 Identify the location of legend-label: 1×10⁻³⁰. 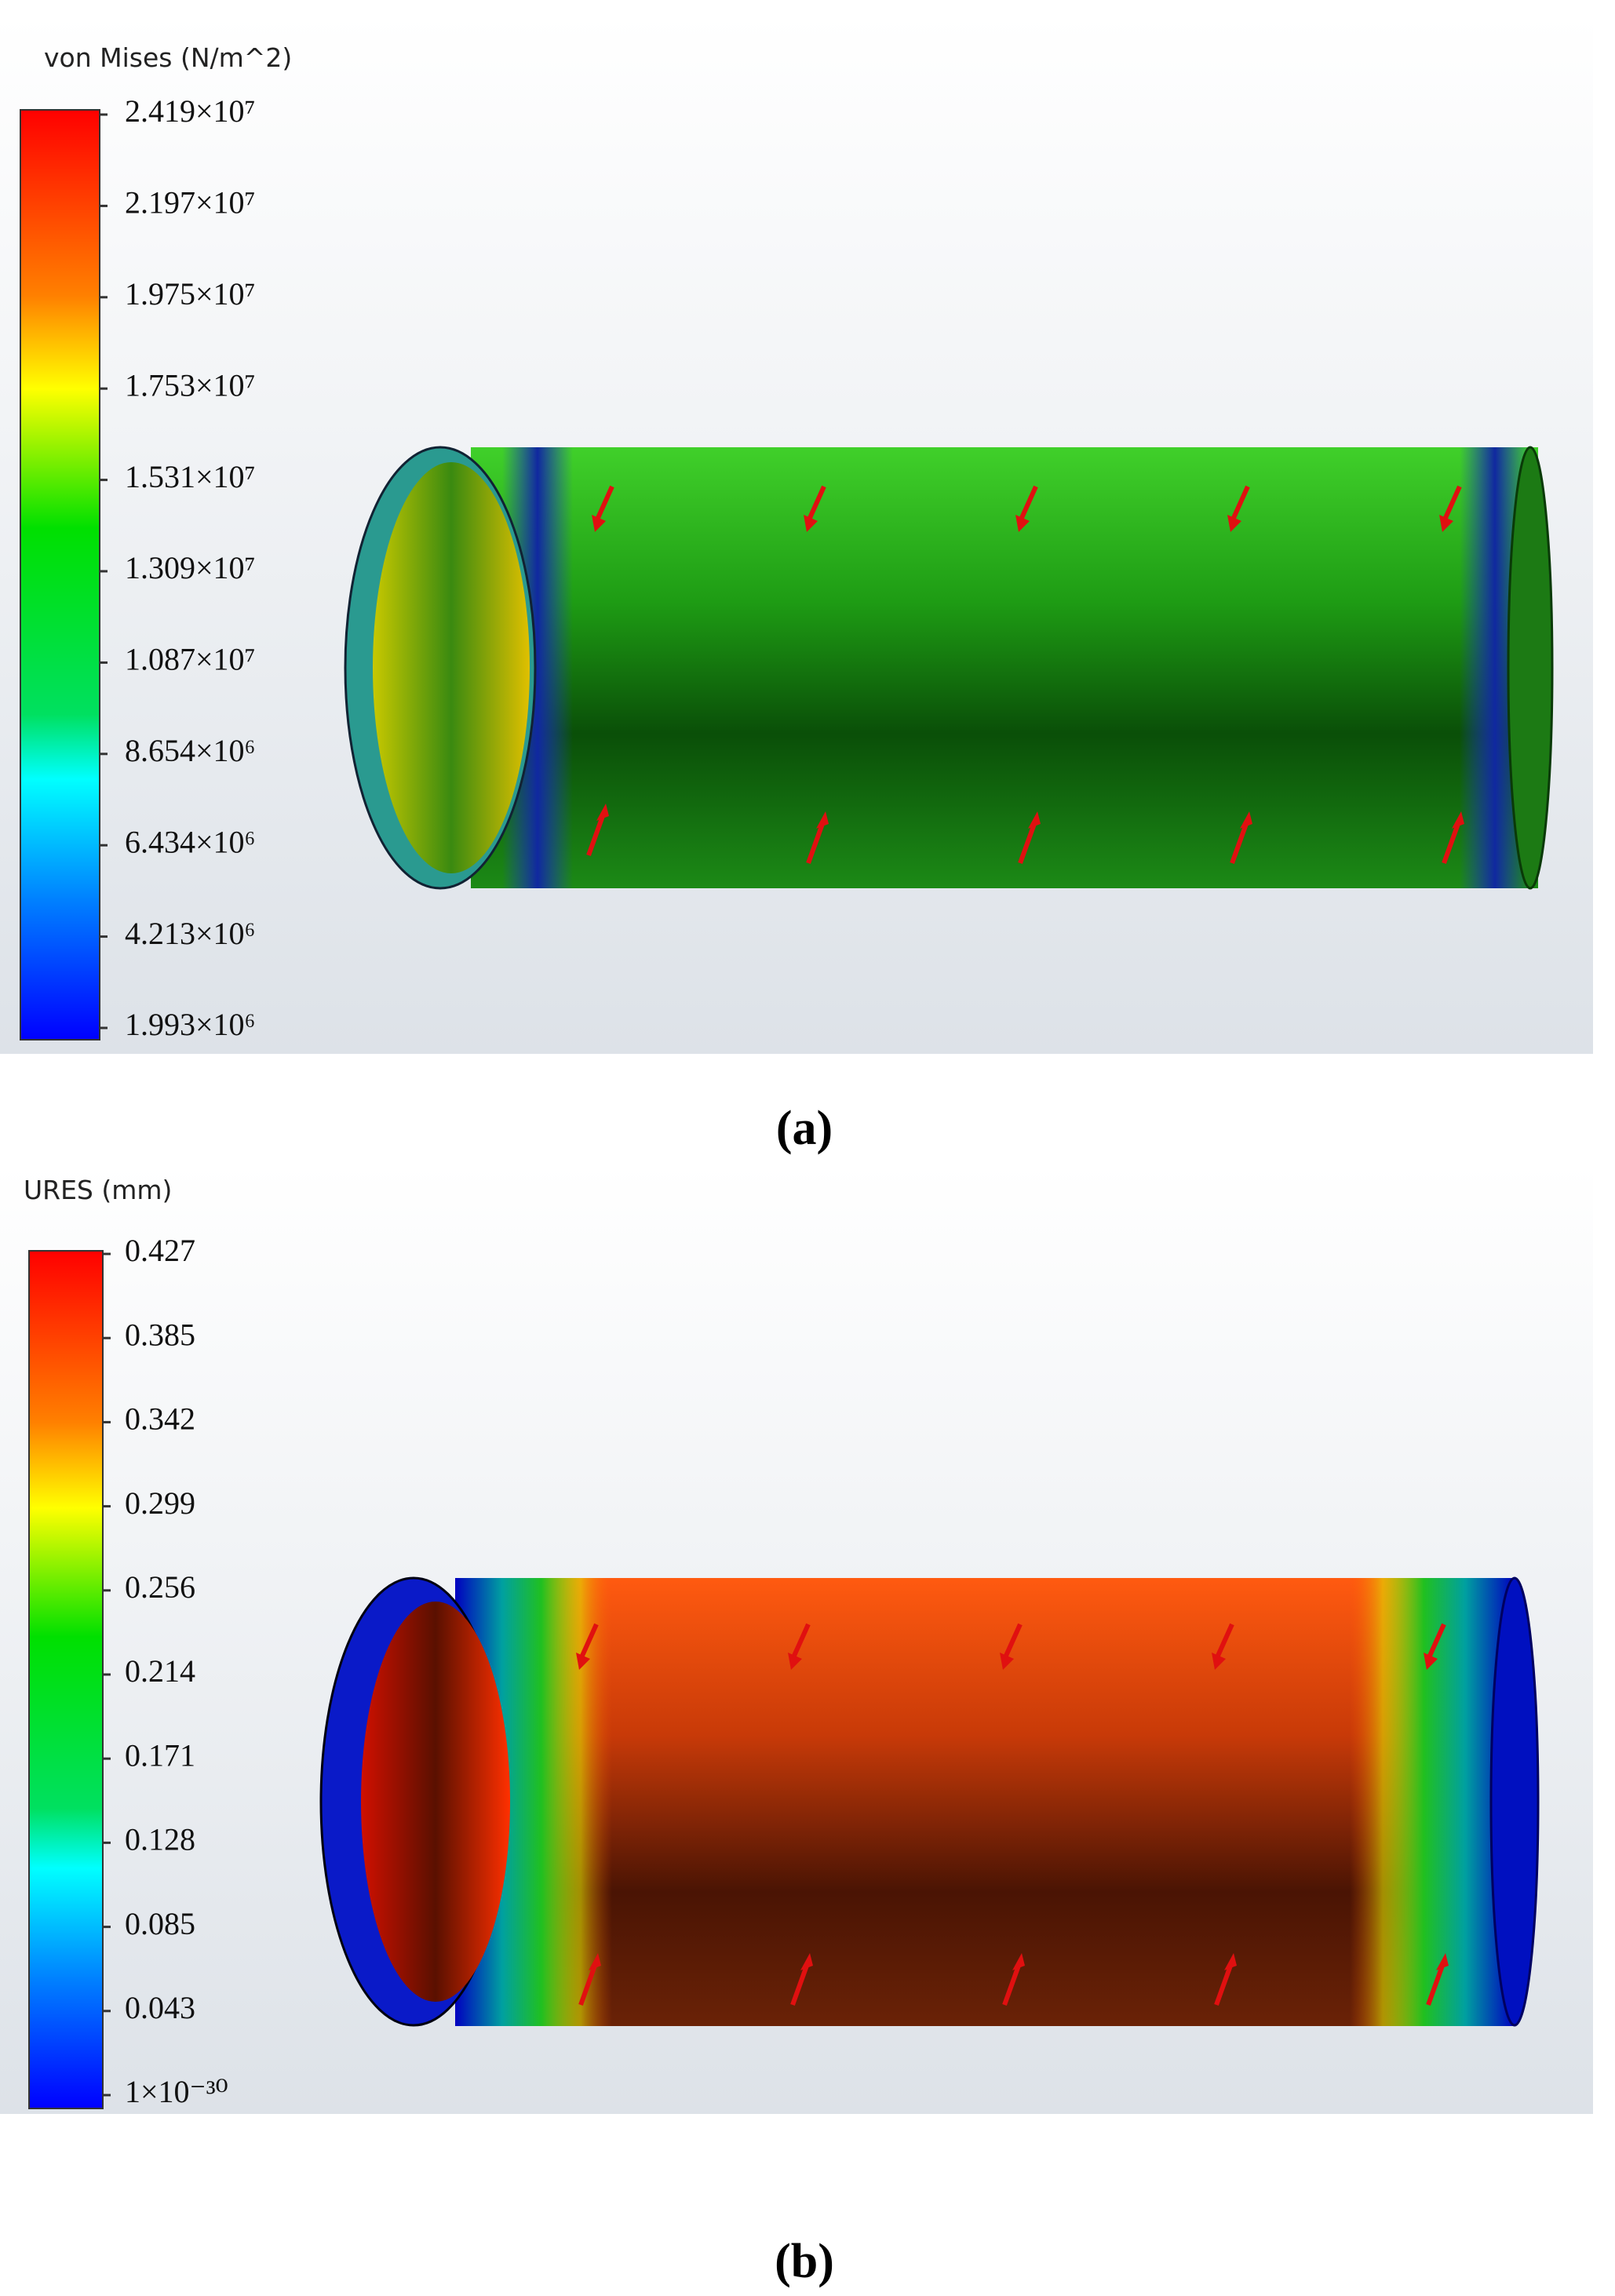
(176, 2091).